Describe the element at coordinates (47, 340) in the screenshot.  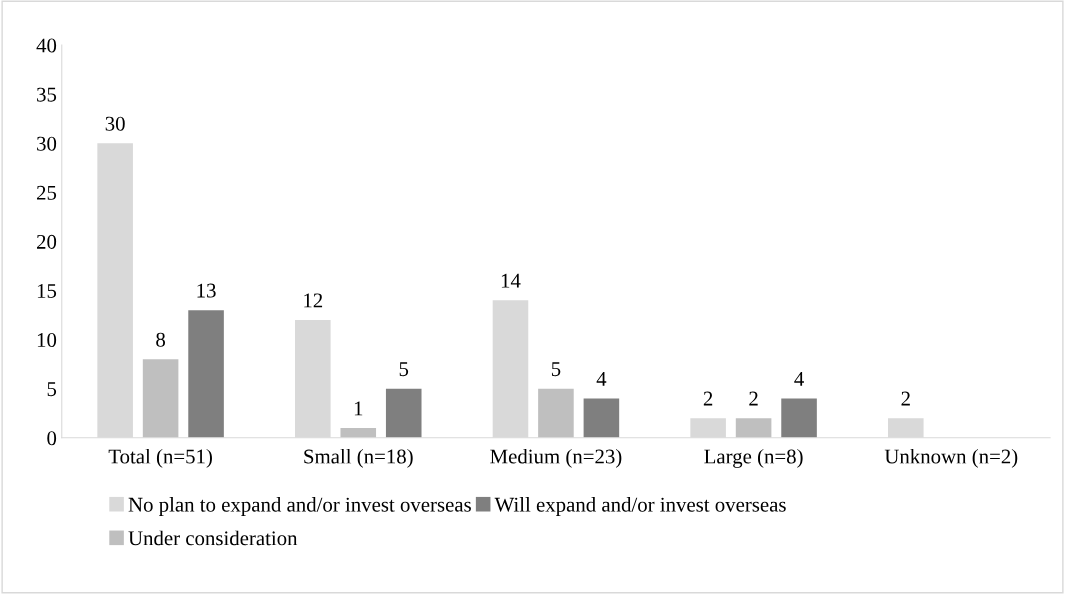
I see `y-tick-label: 10` at that location.